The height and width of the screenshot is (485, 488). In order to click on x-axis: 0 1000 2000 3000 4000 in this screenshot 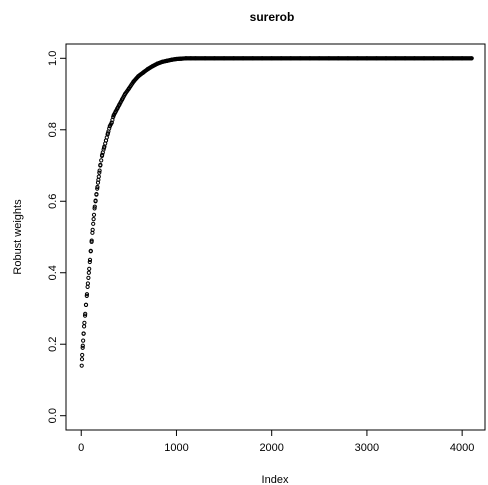, I will do `click(276, 441)`.